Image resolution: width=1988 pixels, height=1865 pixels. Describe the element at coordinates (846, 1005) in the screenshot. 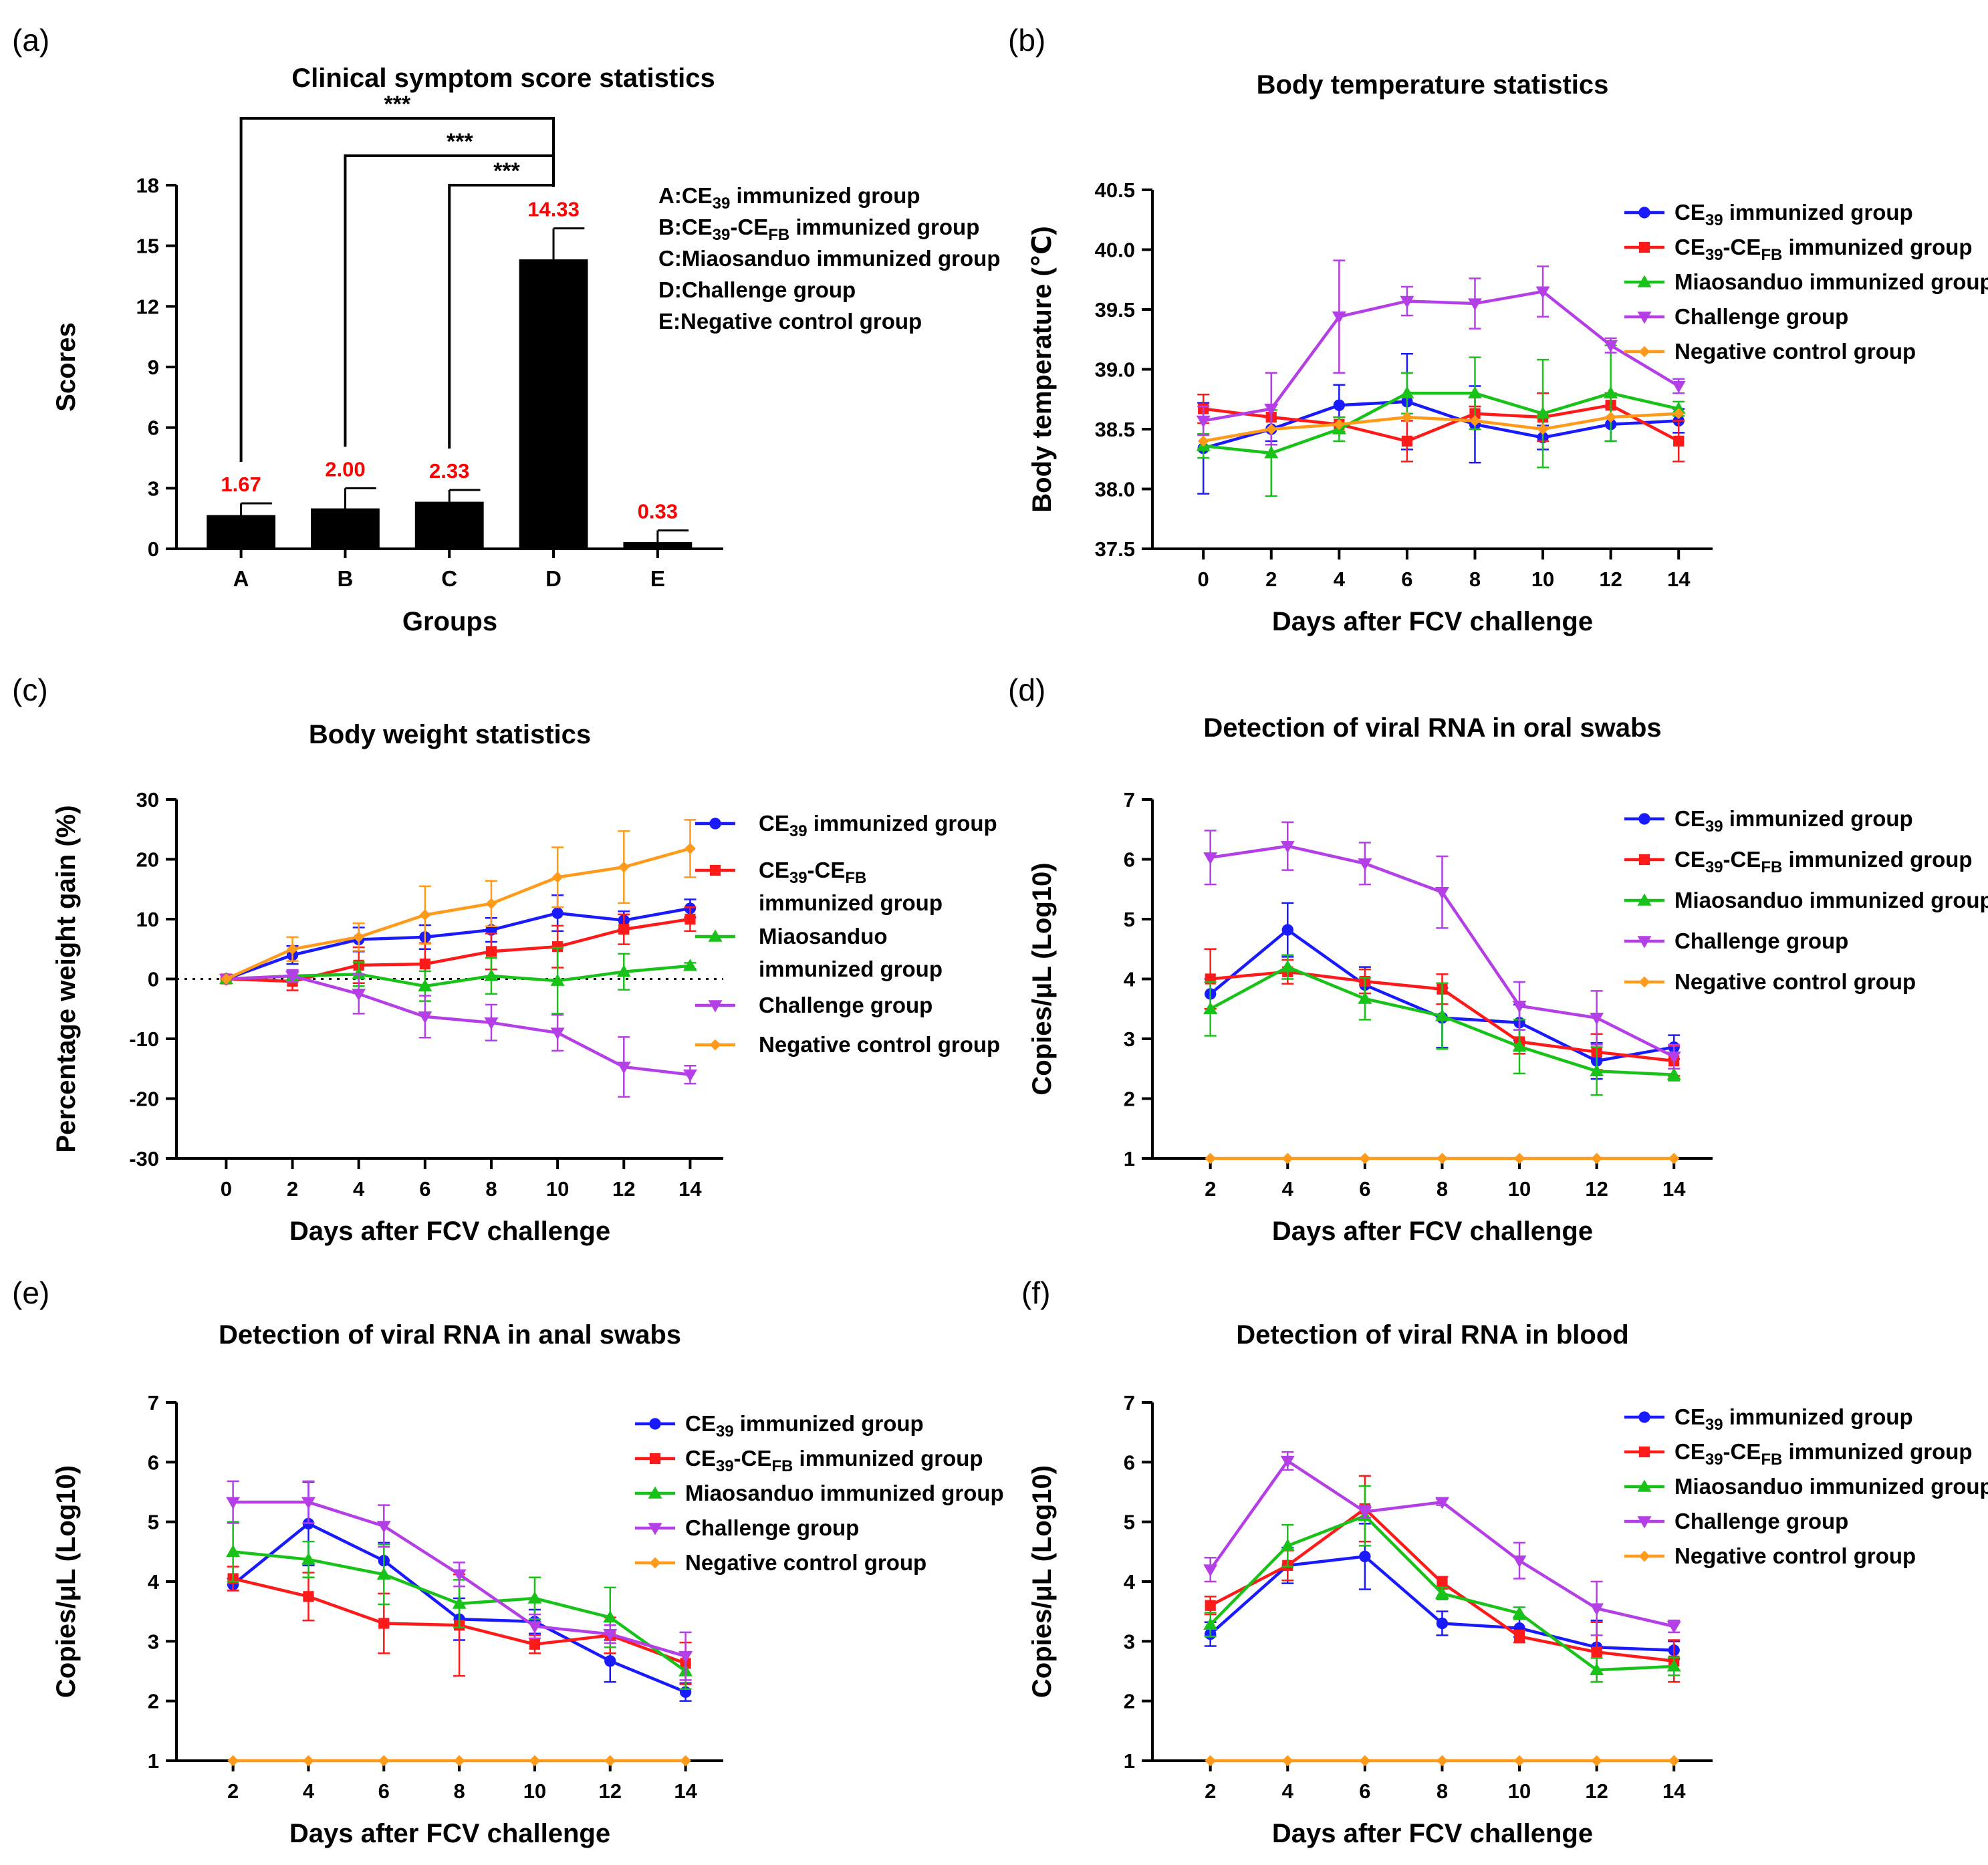

I see `legend-label: Challenge group` at that location.